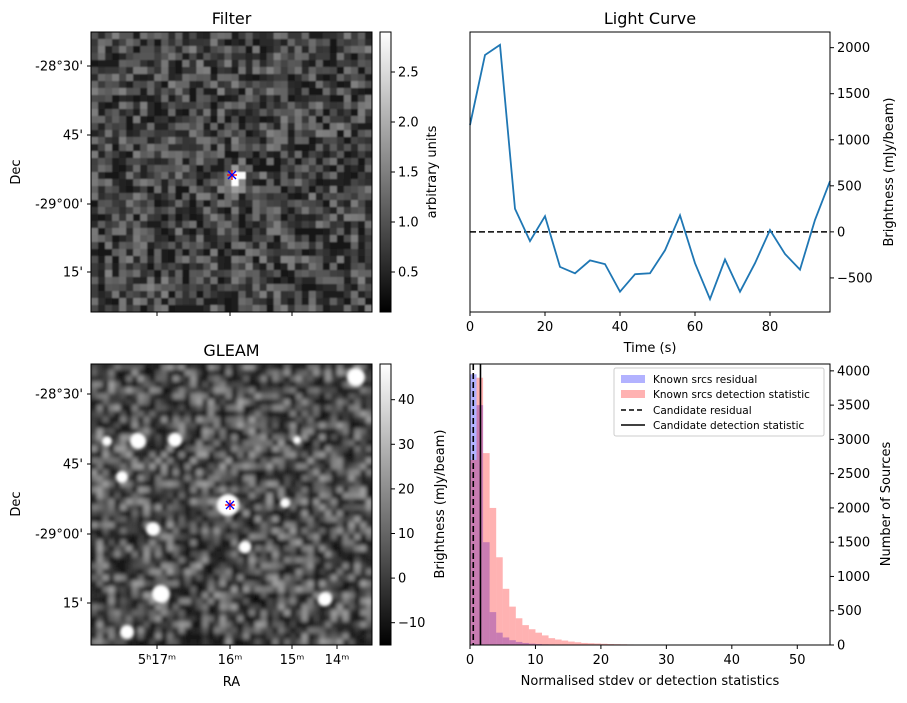  What do you see at coordinates (16, 171) in the screenshot?
I see `filter-ylabel: Dec` at bounding box center [16, 171].